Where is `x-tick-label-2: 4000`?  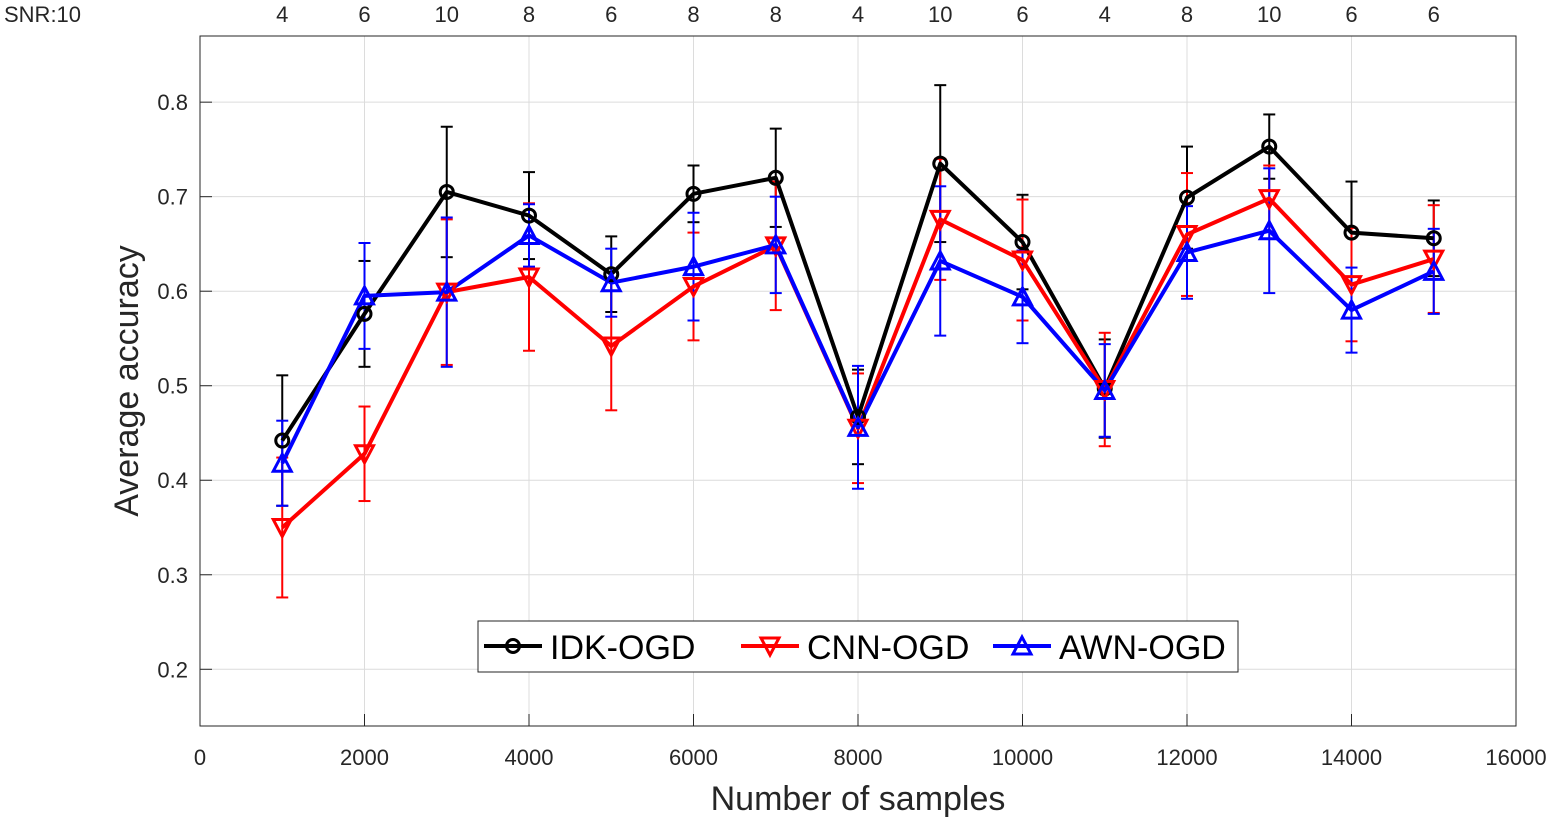
x-tick-label-2: 4000 is located at coordinates (529, 757).